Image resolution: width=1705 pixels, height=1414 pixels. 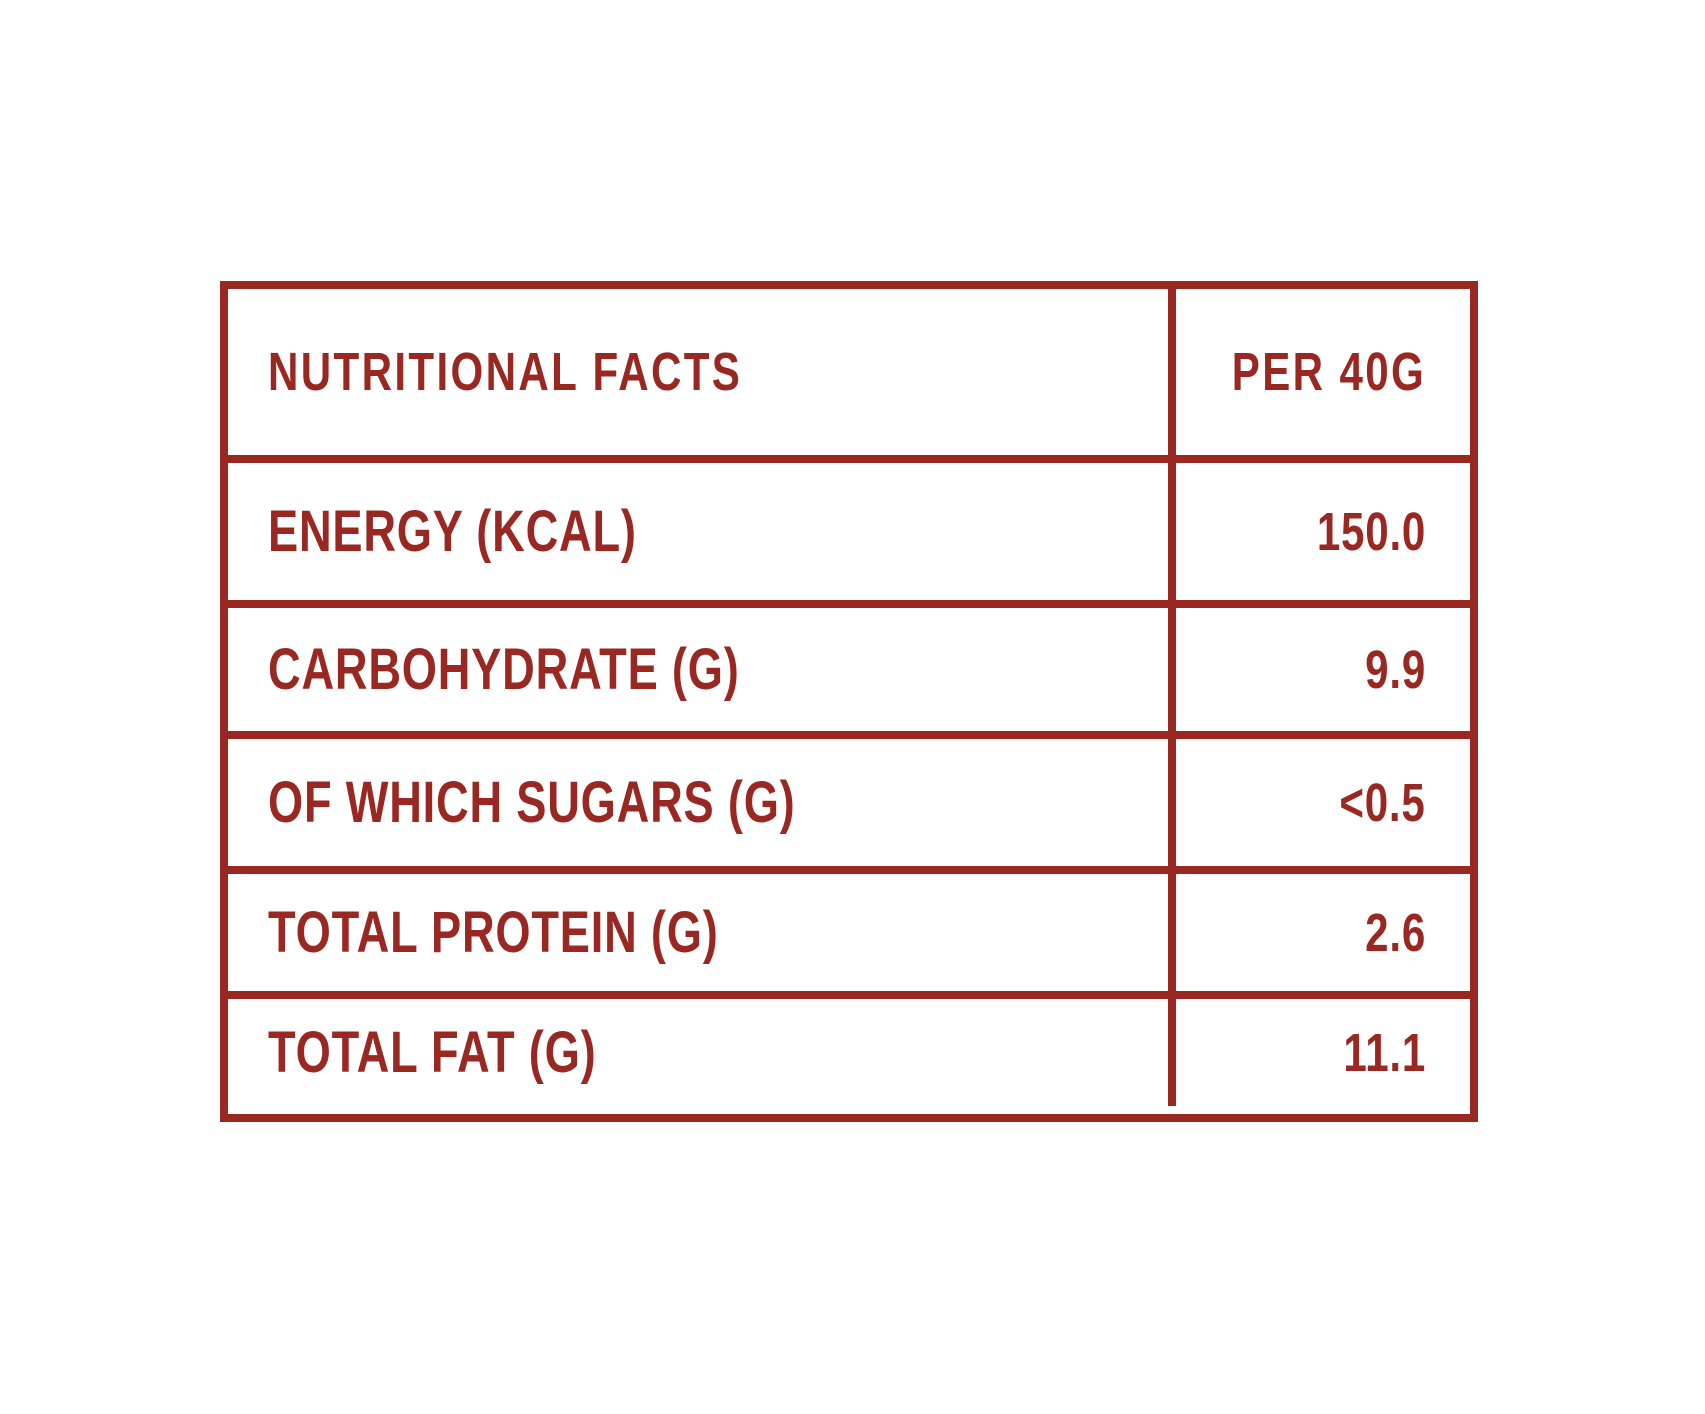 What do you see at coordinates (1395, 669) in the screenshot?
I see `row-value: 9.9` at bounding box center [1395, 669].